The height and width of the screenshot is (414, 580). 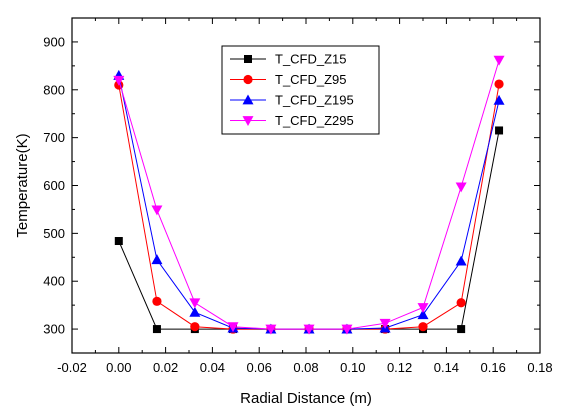 I want to click on x-tick-label: 0.10, so click(x=352, y=367).